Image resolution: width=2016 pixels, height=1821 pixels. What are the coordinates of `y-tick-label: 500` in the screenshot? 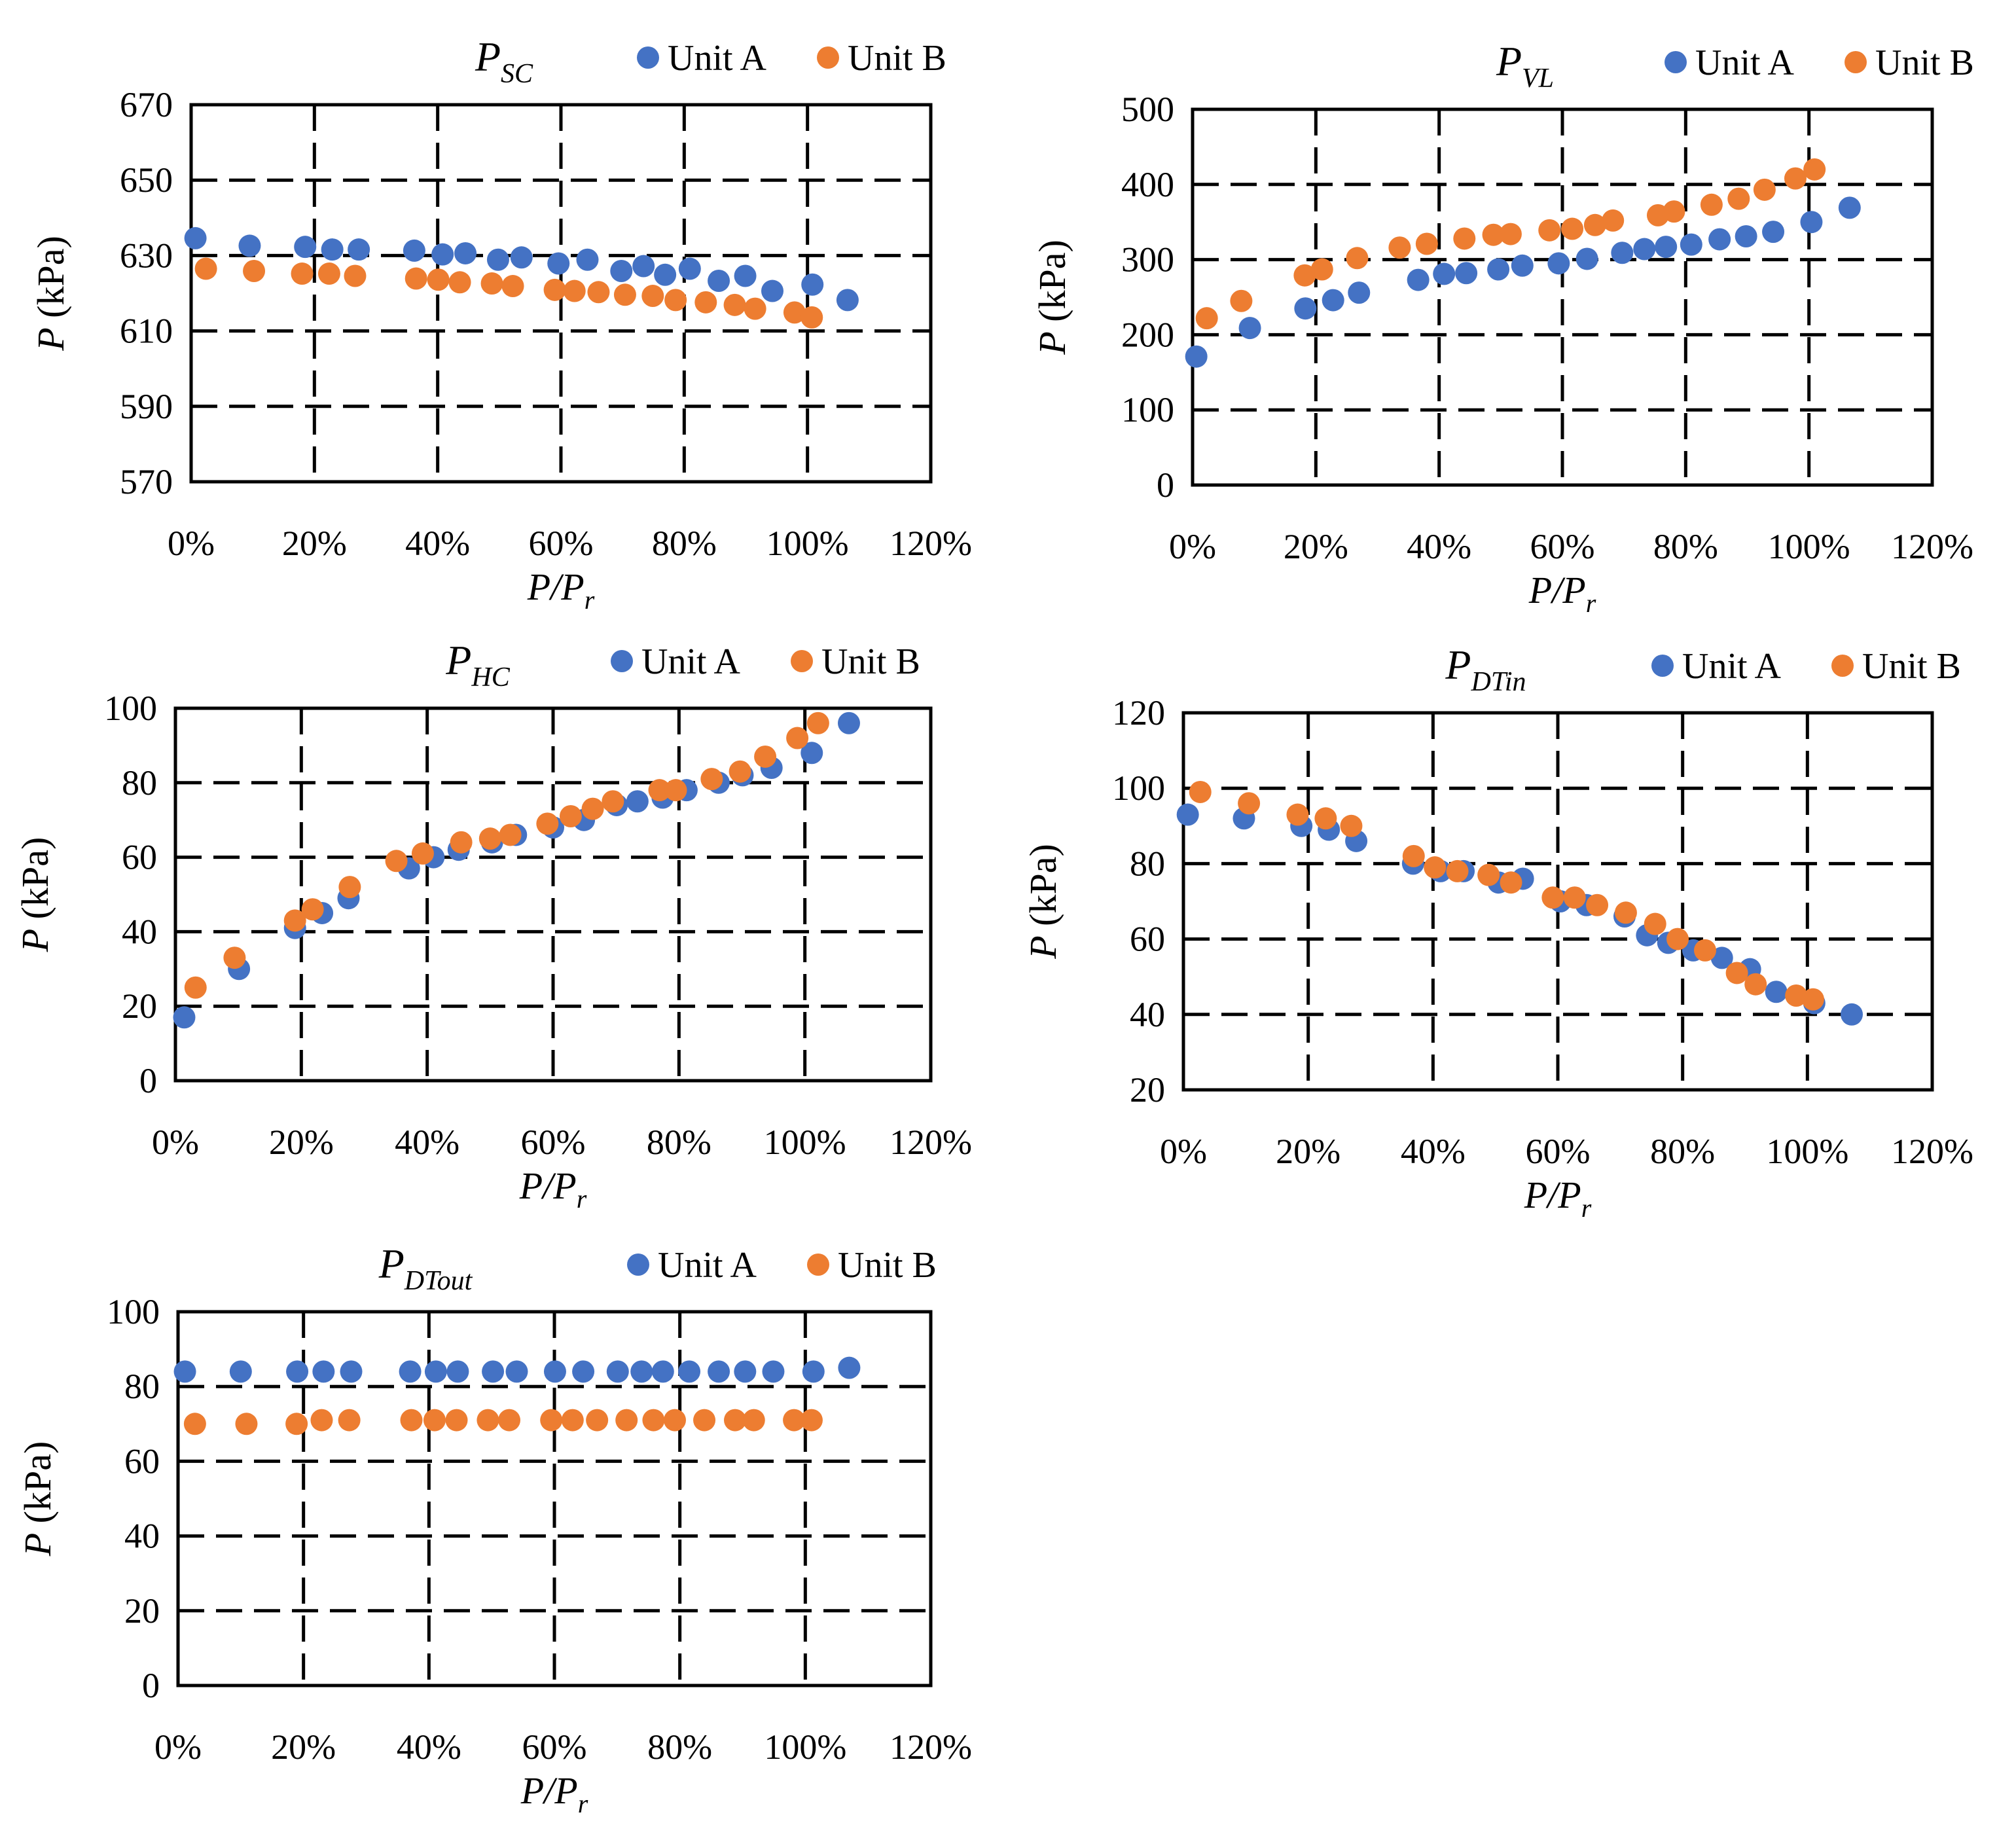 It's located at (1147, 109).